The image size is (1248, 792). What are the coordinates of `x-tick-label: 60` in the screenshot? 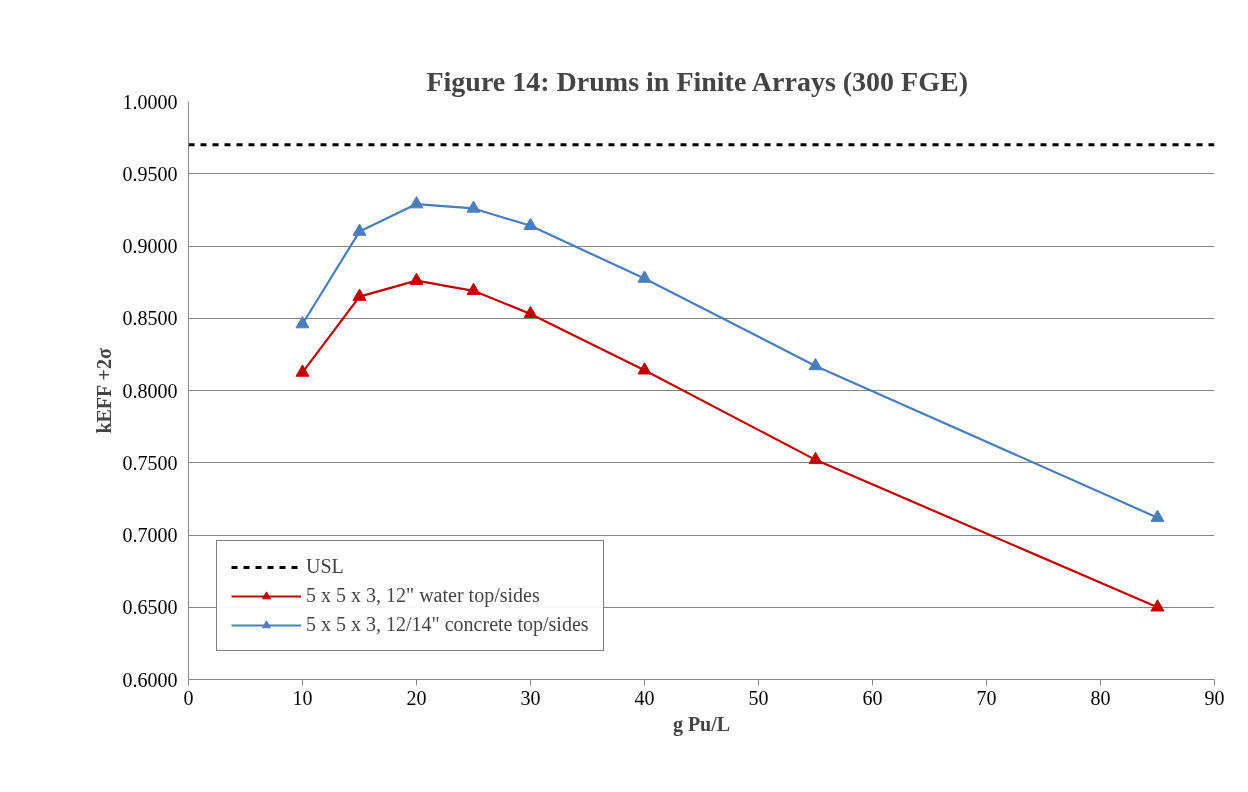 It's located at (872, 697).